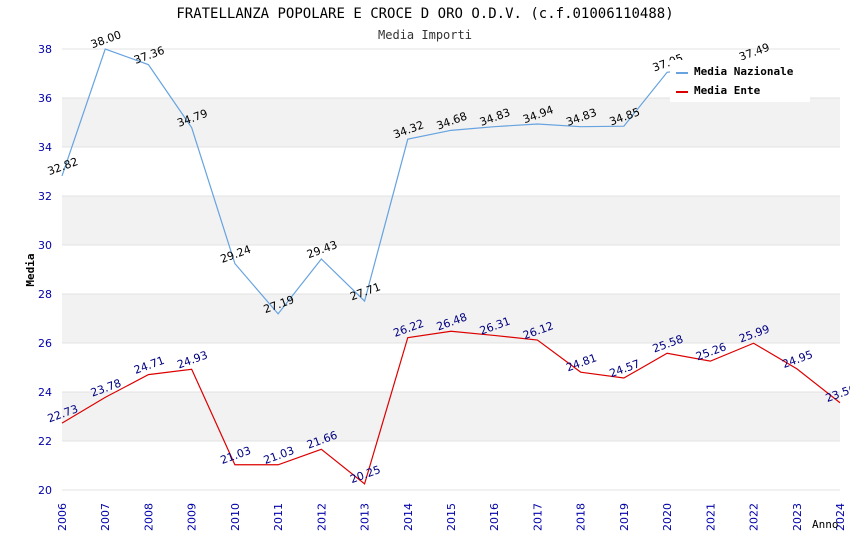 The height and width of the screenshot is (550, 850). What do you see at coordinates (365, 517) in the screenshot?
I see `x-tick-label: 2013` at bounding box center [365, 517].